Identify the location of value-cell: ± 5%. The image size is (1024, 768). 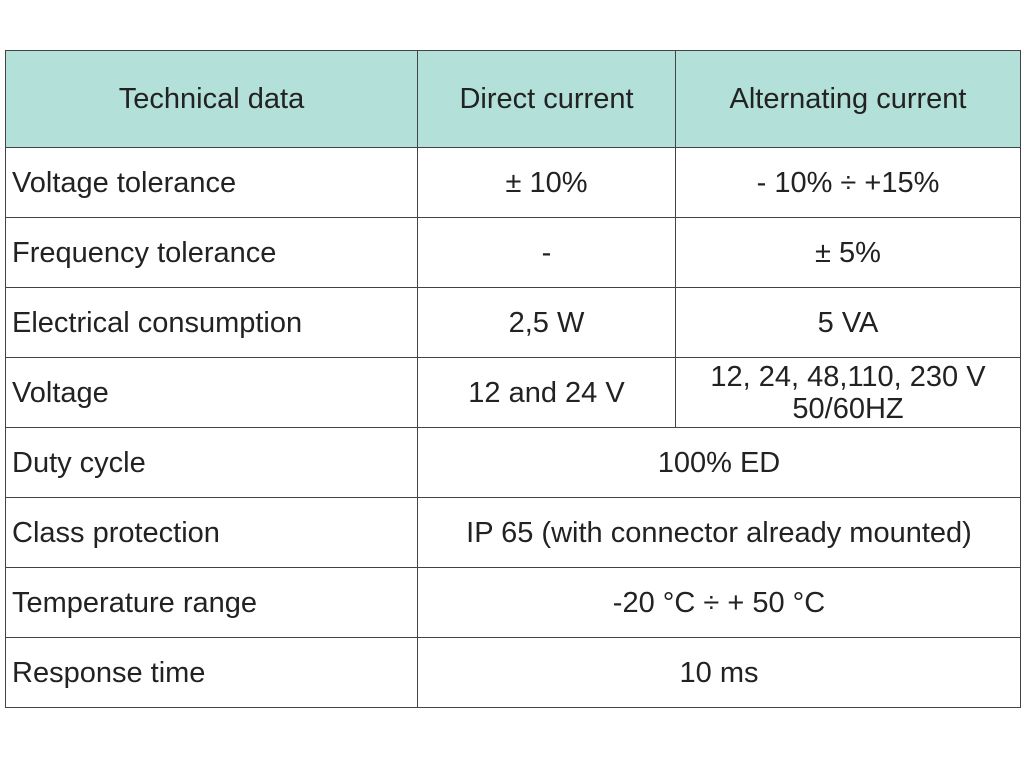
(848, 252).